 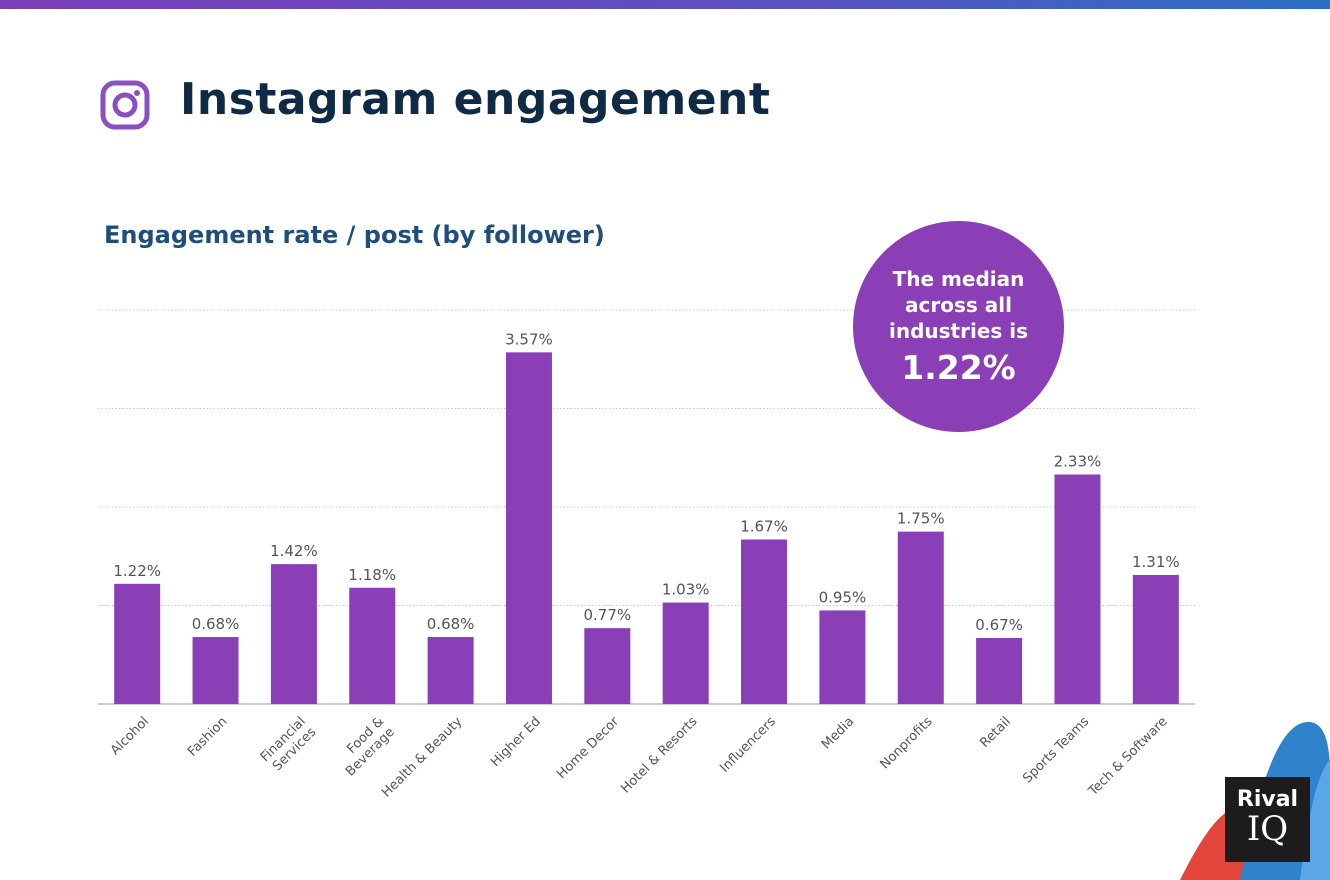 I want to click on x-tick-label: Media, so click(x=838, y=733).